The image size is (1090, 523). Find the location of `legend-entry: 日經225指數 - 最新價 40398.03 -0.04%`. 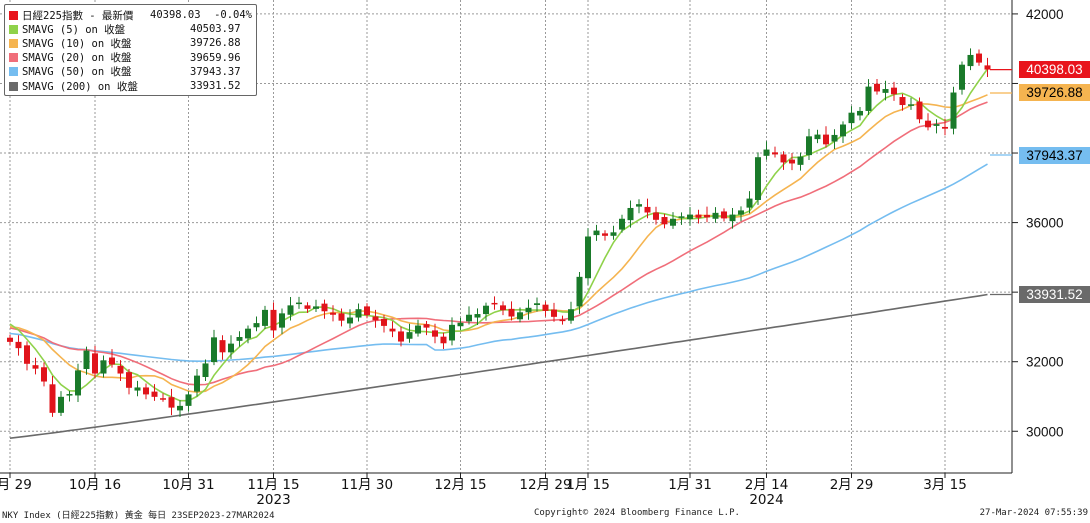

legend-entry: 日經225指數 - 最新價 40398.03 -0.04% is located at coordinates (130, 15).